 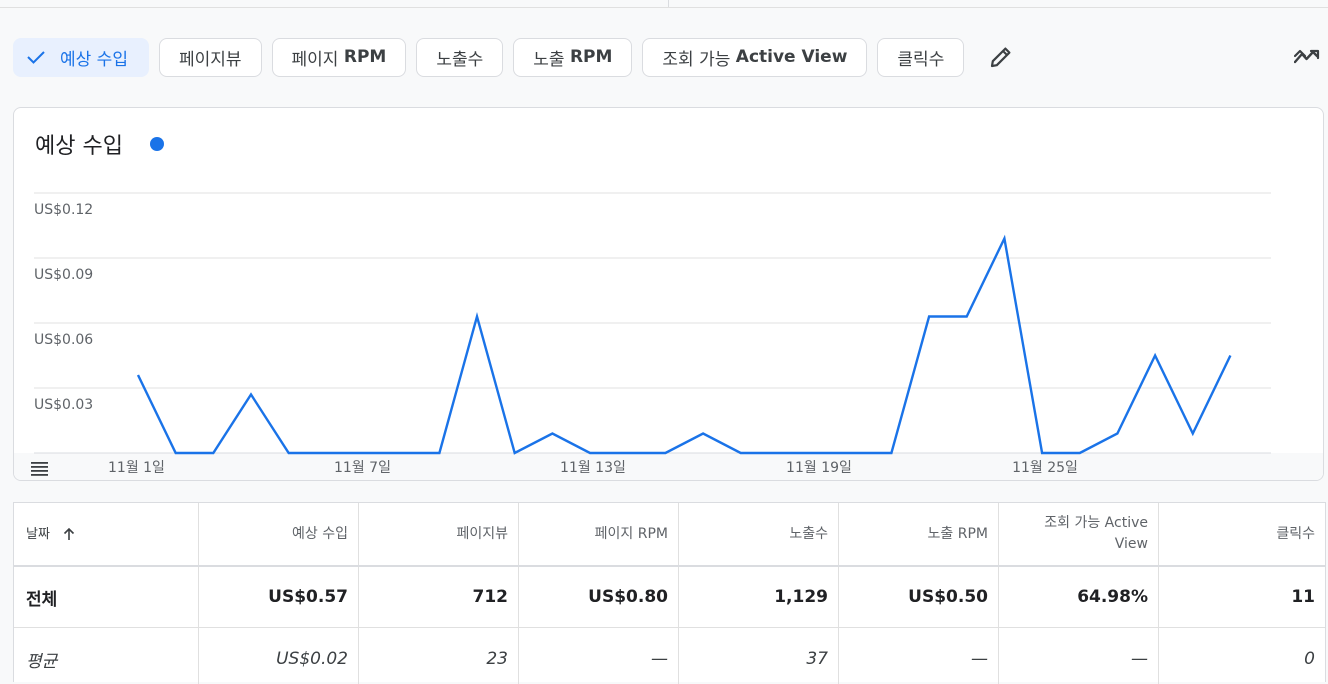 I want to click on table-cell: 23, so click(x=439, y=656).